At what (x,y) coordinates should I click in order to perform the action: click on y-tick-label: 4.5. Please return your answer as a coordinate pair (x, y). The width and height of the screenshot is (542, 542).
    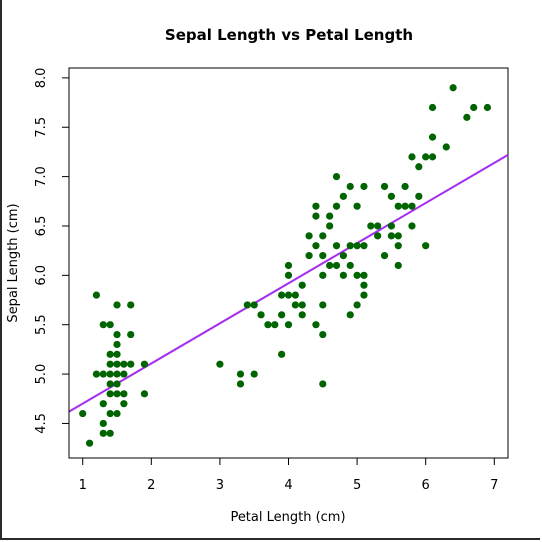
    Looking at the image, I should click on (41, 423).